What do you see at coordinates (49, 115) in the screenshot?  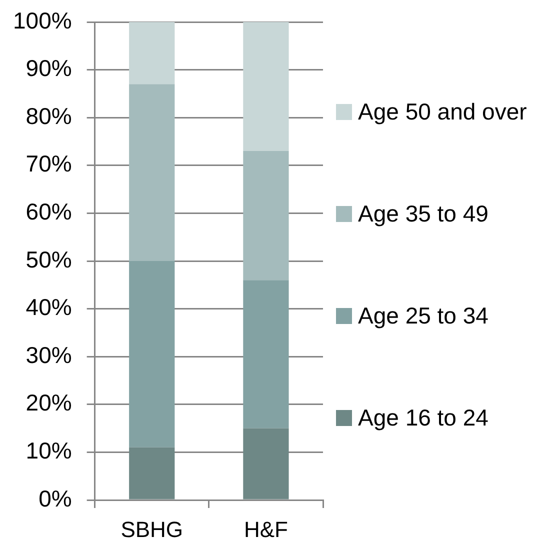 I see `y-tick-label: 80%` at bounding box center [49, 115].